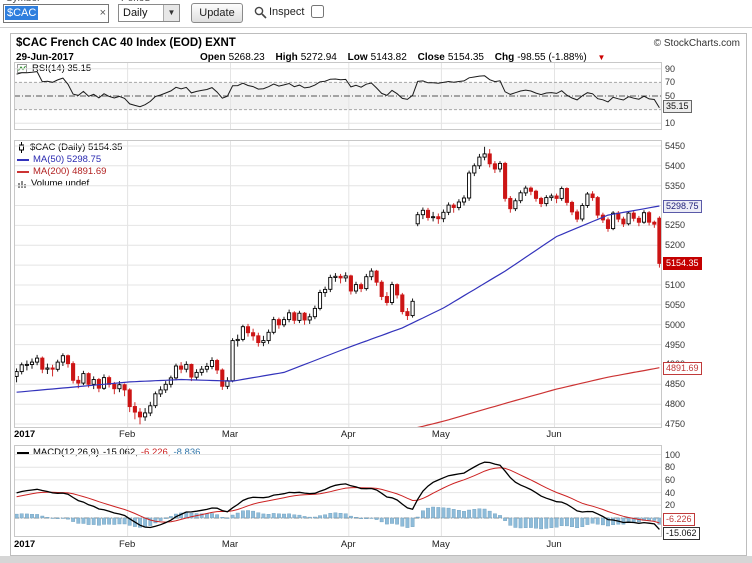 This screenshot has width=752, height=563. I want to click on rsi-value-box: 35.15, so click(677, 107).